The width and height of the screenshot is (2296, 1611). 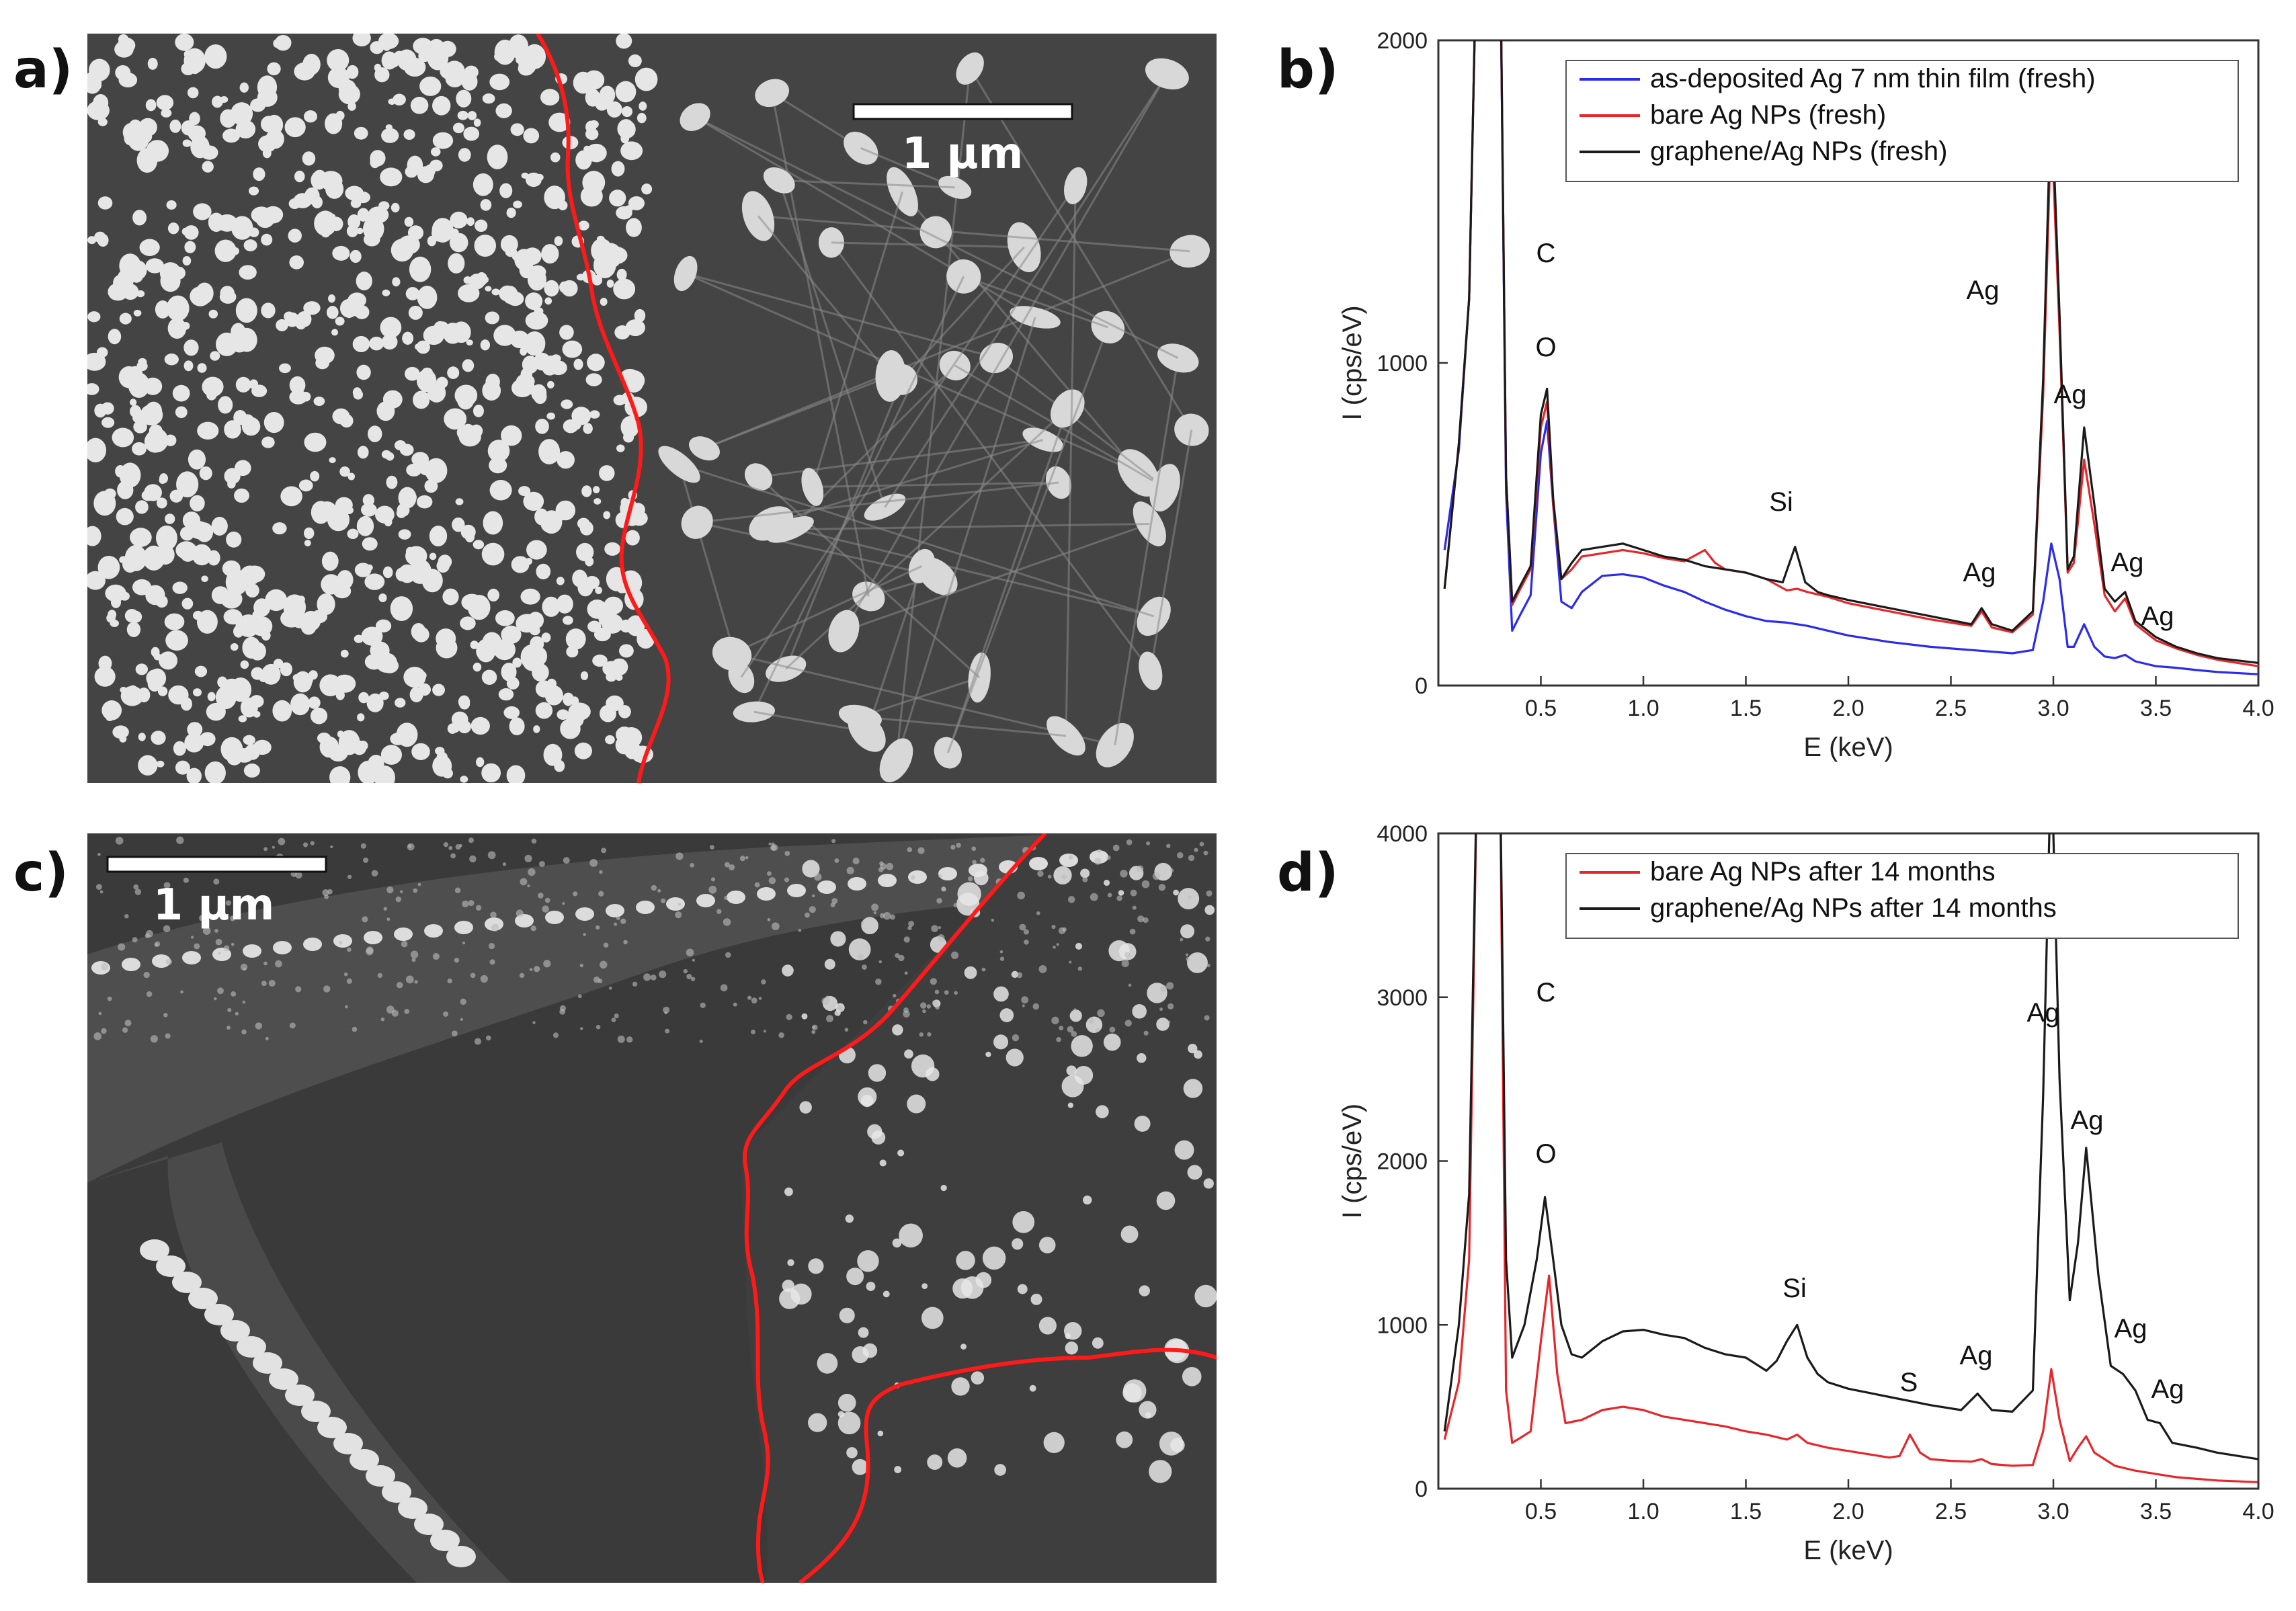 I want to click on x-axis-title: E (keV), so click(x=1848, y=748).